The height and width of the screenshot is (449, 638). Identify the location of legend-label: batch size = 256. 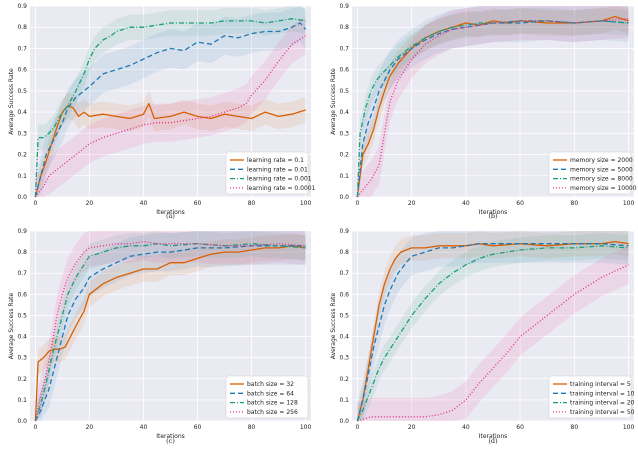
(272, 412).